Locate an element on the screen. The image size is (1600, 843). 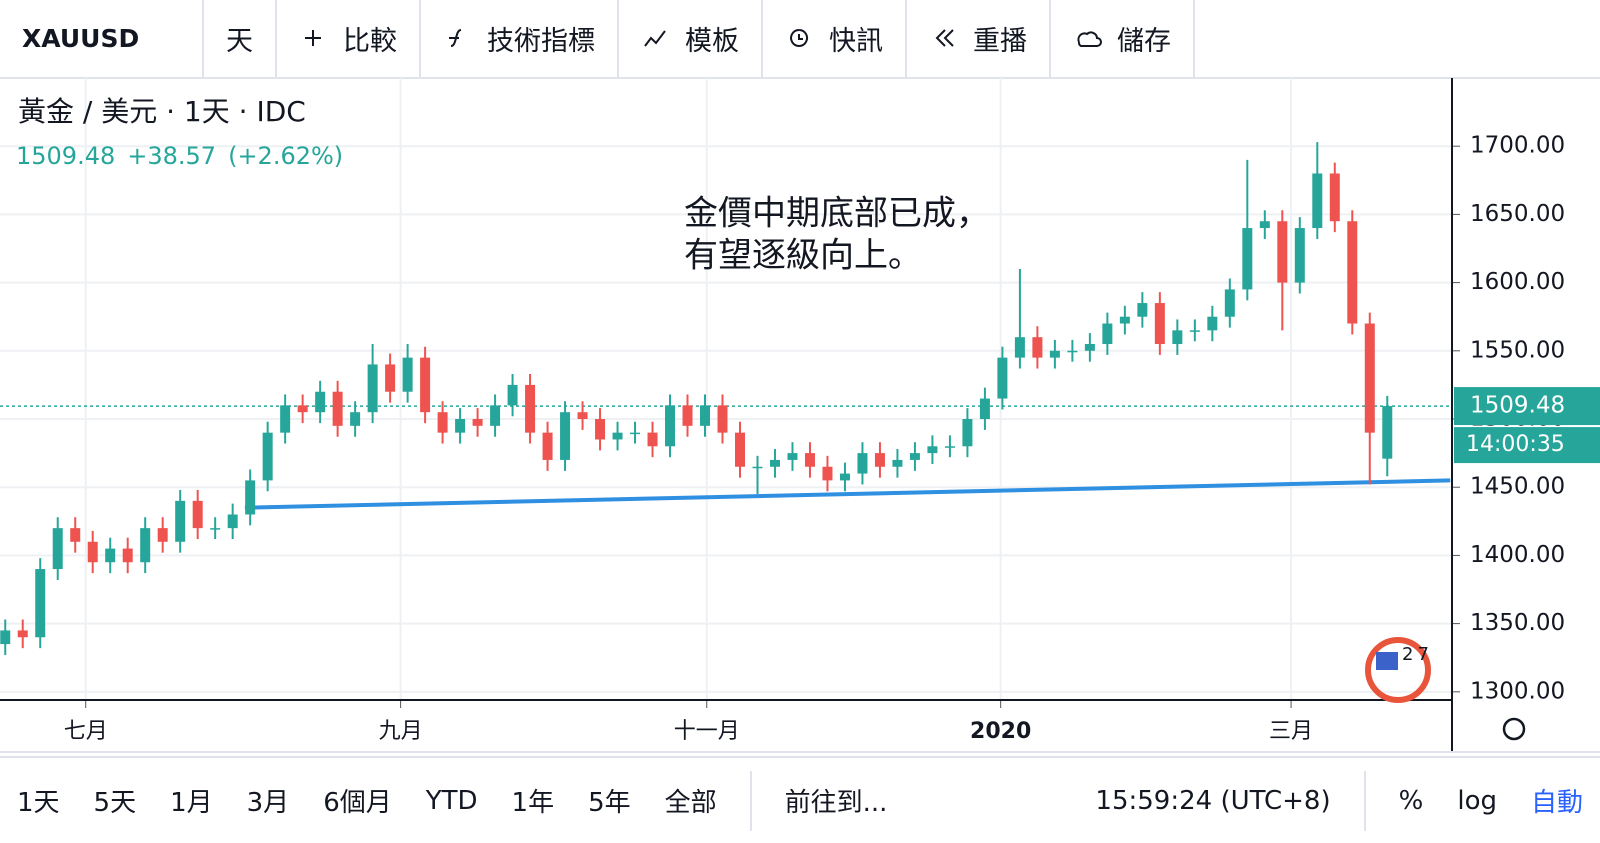
range-button: 1天 is located at coordinates (38, 803).